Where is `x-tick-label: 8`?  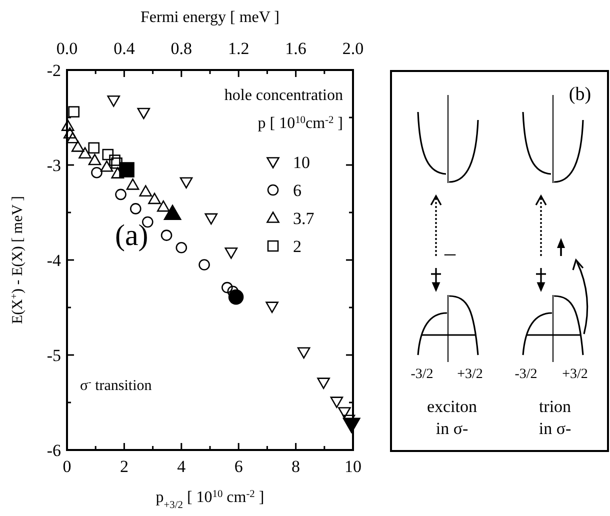 x-tick-label: 8 is located at coordinates (296, 466).